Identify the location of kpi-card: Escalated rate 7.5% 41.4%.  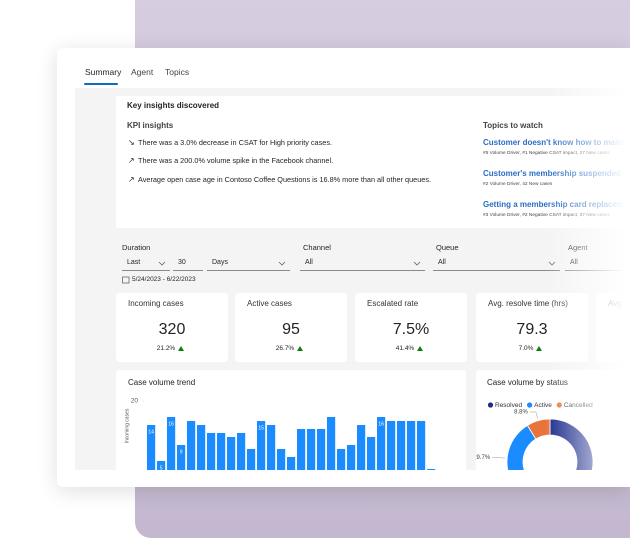
(411, 327).